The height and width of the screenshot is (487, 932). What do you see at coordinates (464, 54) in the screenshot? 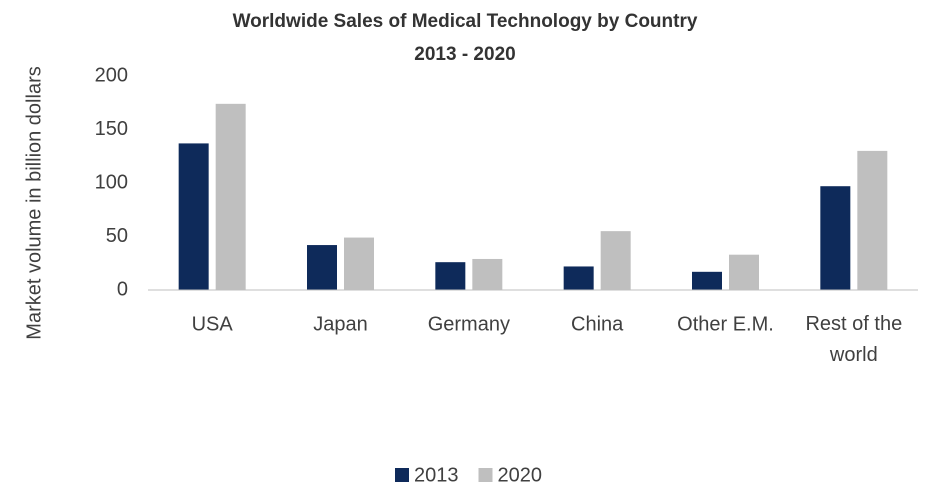
I see `chart-subtitle: 2013 - 2020` at bounding box center [464, 54].